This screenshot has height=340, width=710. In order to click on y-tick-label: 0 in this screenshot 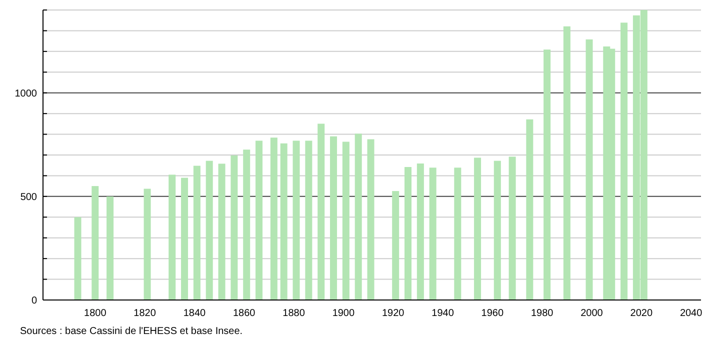, I will do `click(34, 301)`.